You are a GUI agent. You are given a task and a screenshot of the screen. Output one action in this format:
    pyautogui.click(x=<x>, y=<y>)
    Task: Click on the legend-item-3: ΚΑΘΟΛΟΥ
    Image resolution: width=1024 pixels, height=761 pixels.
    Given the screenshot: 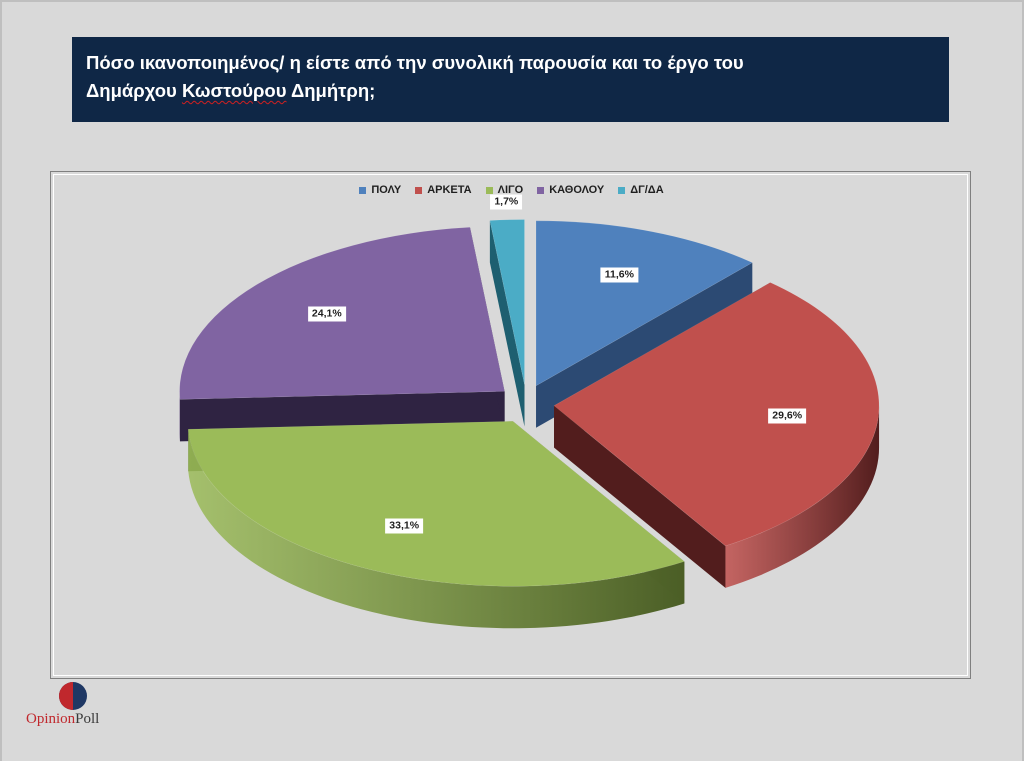 What is the action you would take?
    pyautogui.click(x=570, y=190)
    